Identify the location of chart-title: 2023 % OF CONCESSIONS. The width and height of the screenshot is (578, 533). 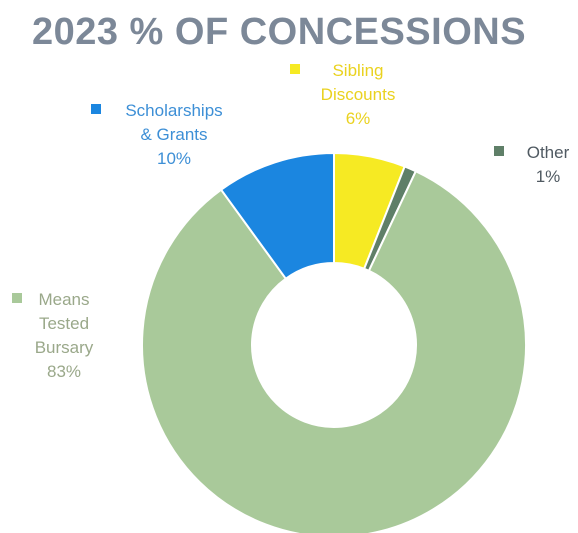
(279, 32).